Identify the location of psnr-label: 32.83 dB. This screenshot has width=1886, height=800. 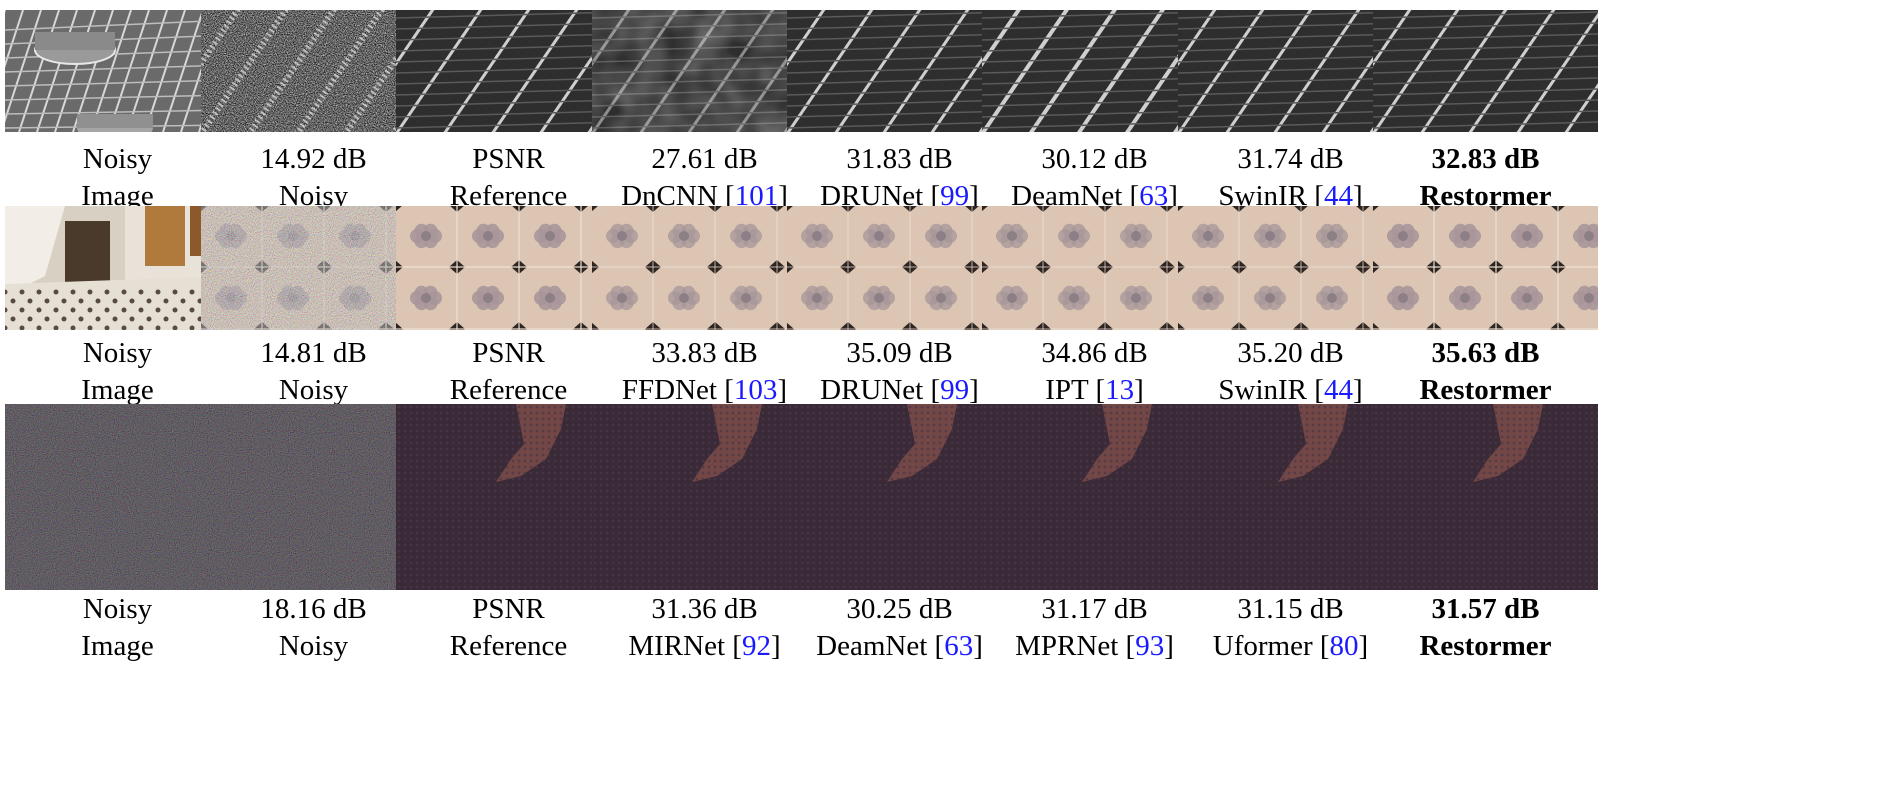
(1485, 159).